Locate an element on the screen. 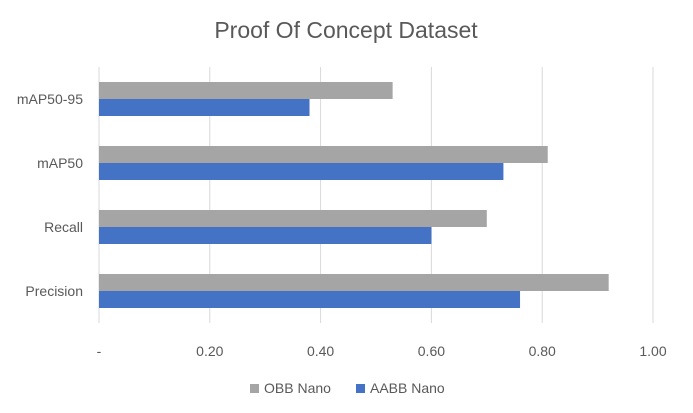 This screenshot has height=413, width=693. x-tick-label: 0.80 is located at coordinates (542, 351).